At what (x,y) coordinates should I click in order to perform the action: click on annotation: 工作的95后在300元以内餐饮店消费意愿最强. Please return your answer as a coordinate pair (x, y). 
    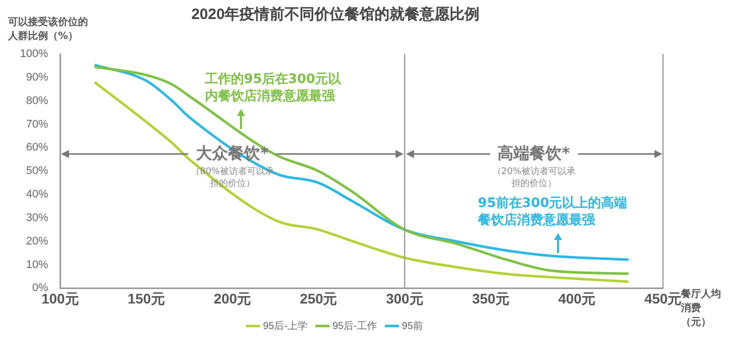
    Looking at the image, I should click on (273, 87).